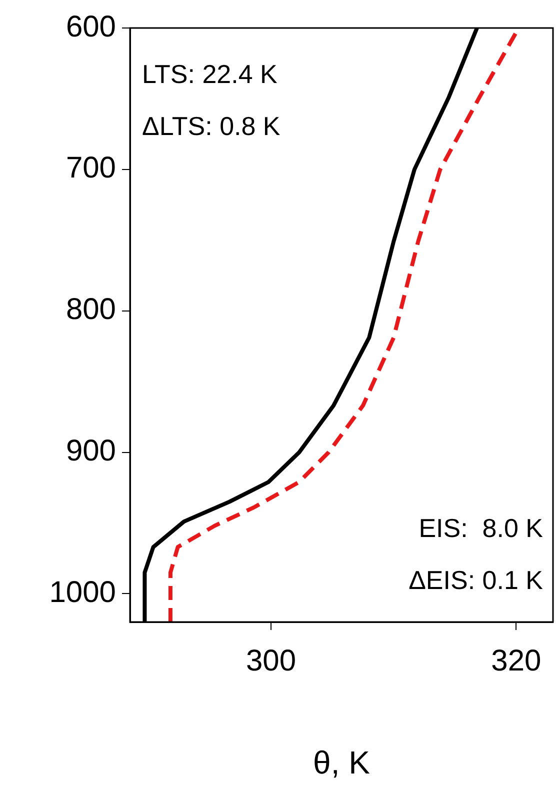 The image size is (556, 788). I want to click on annotation: LTS: 22.4 K, so click(210, 74).